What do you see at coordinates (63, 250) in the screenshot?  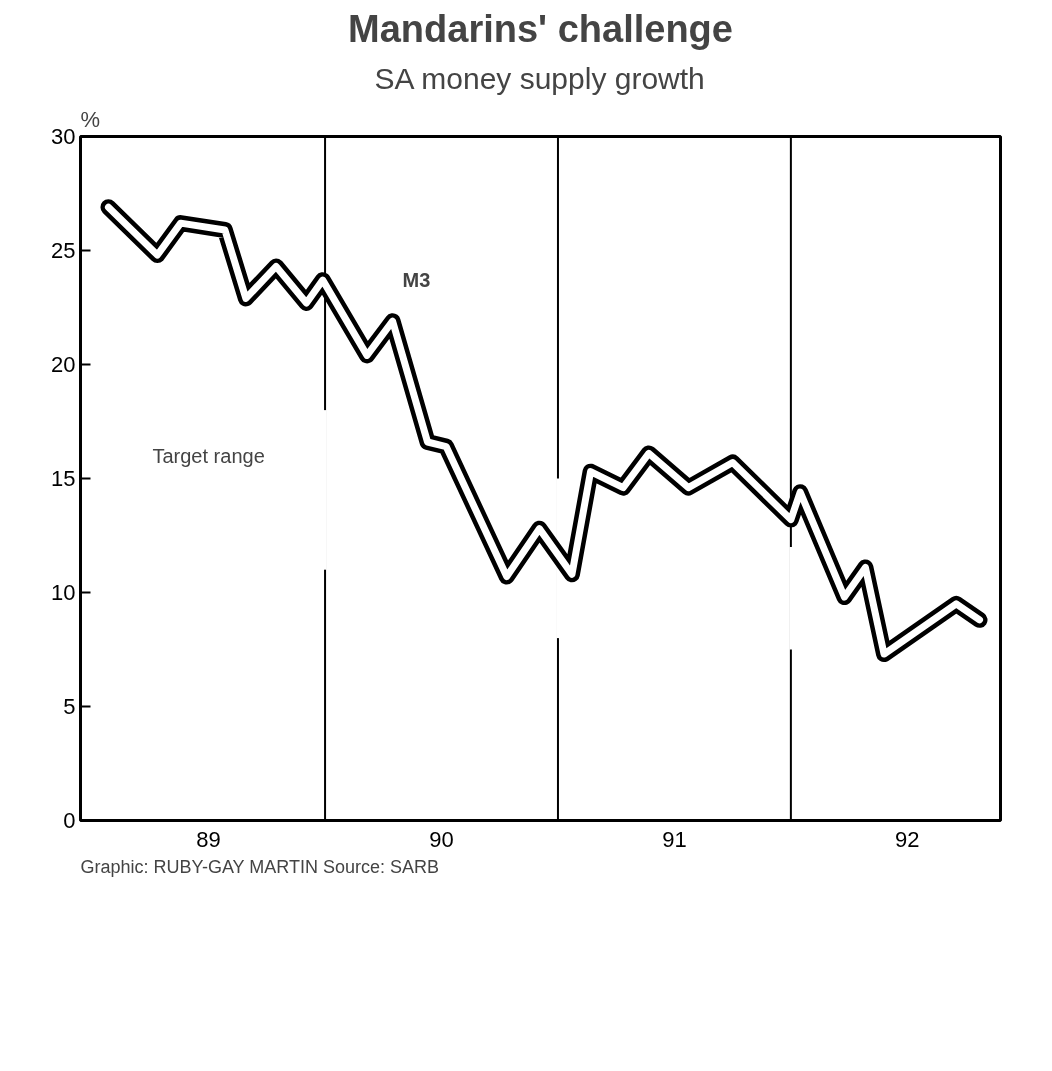 I see `y-tick-label: 25` at bounding box center [63, 250].